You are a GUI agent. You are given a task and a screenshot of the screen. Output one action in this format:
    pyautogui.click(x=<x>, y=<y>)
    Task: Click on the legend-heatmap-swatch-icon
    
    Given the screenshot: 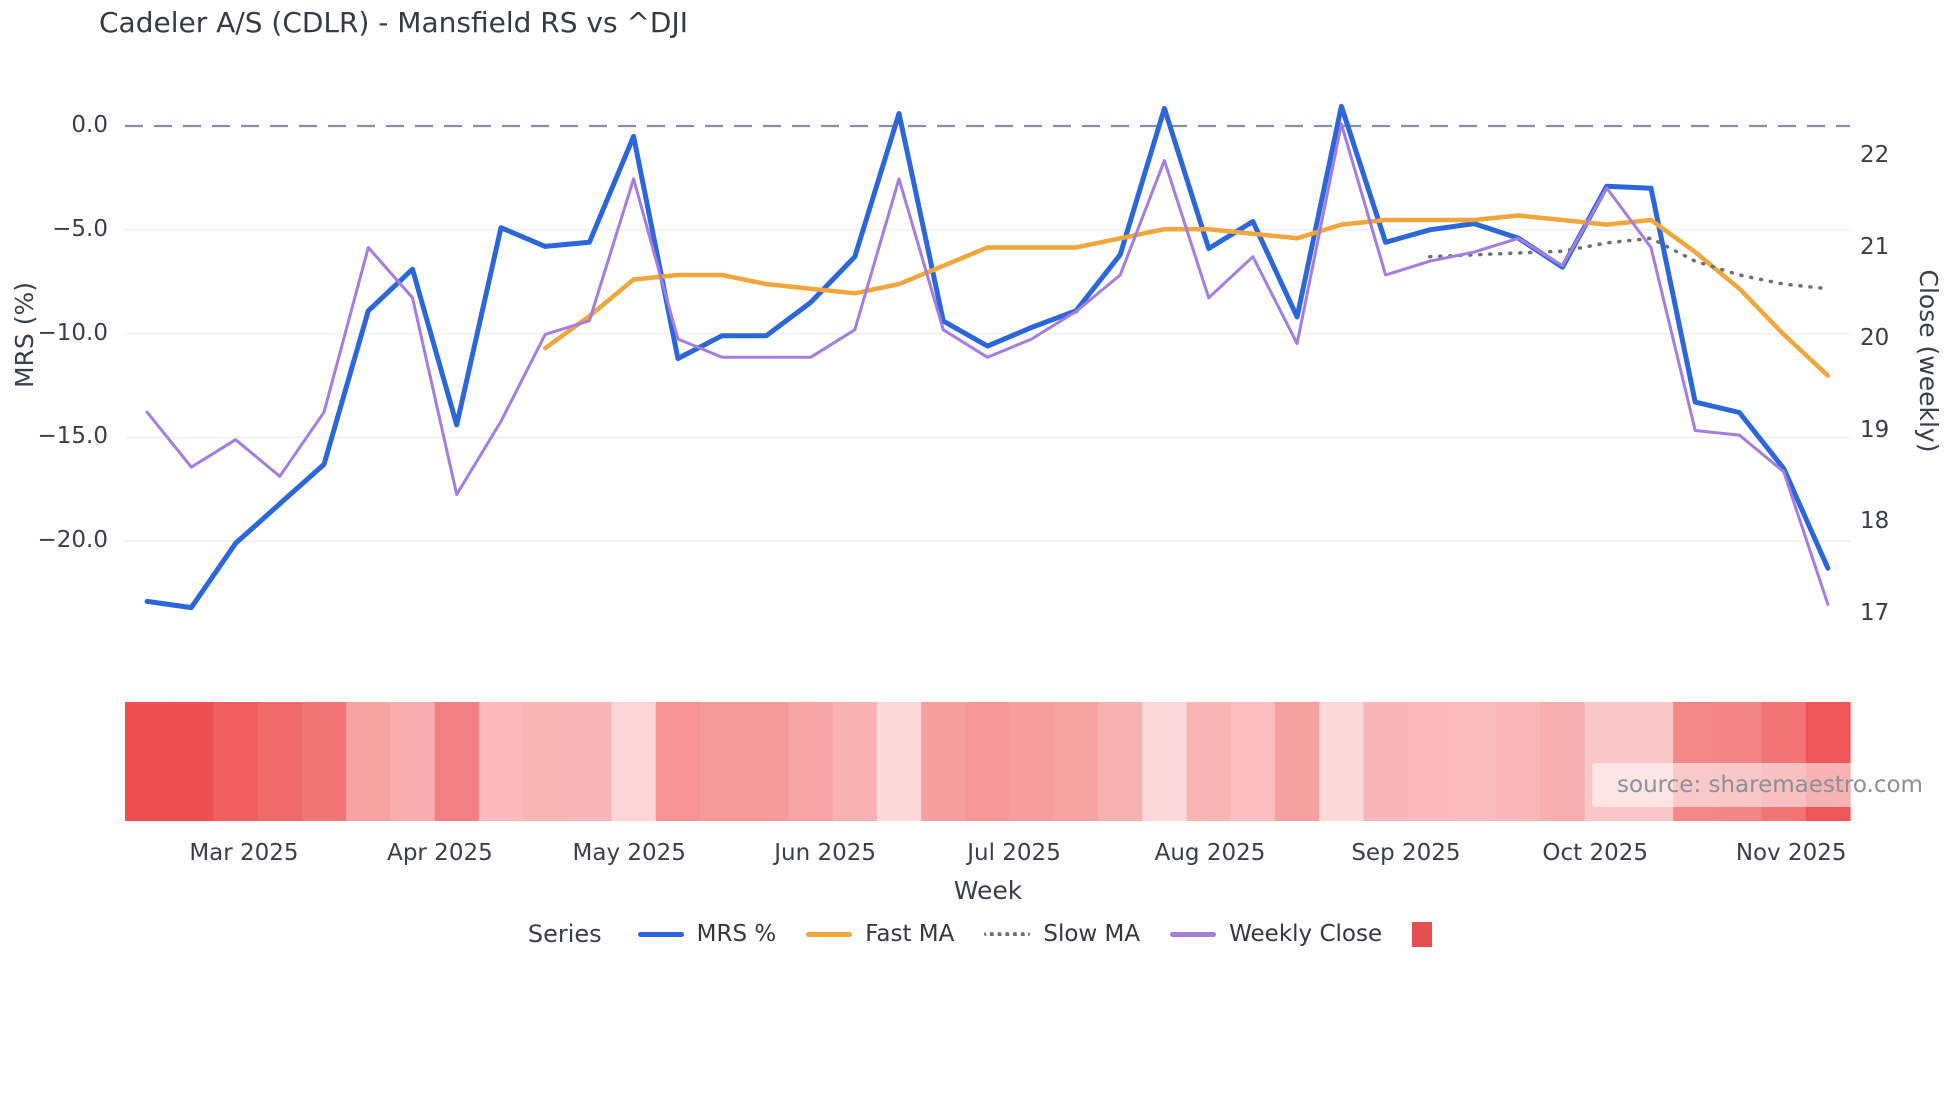 What is the action you would take?
    pyautogui.click(x=1422, y=934)
    